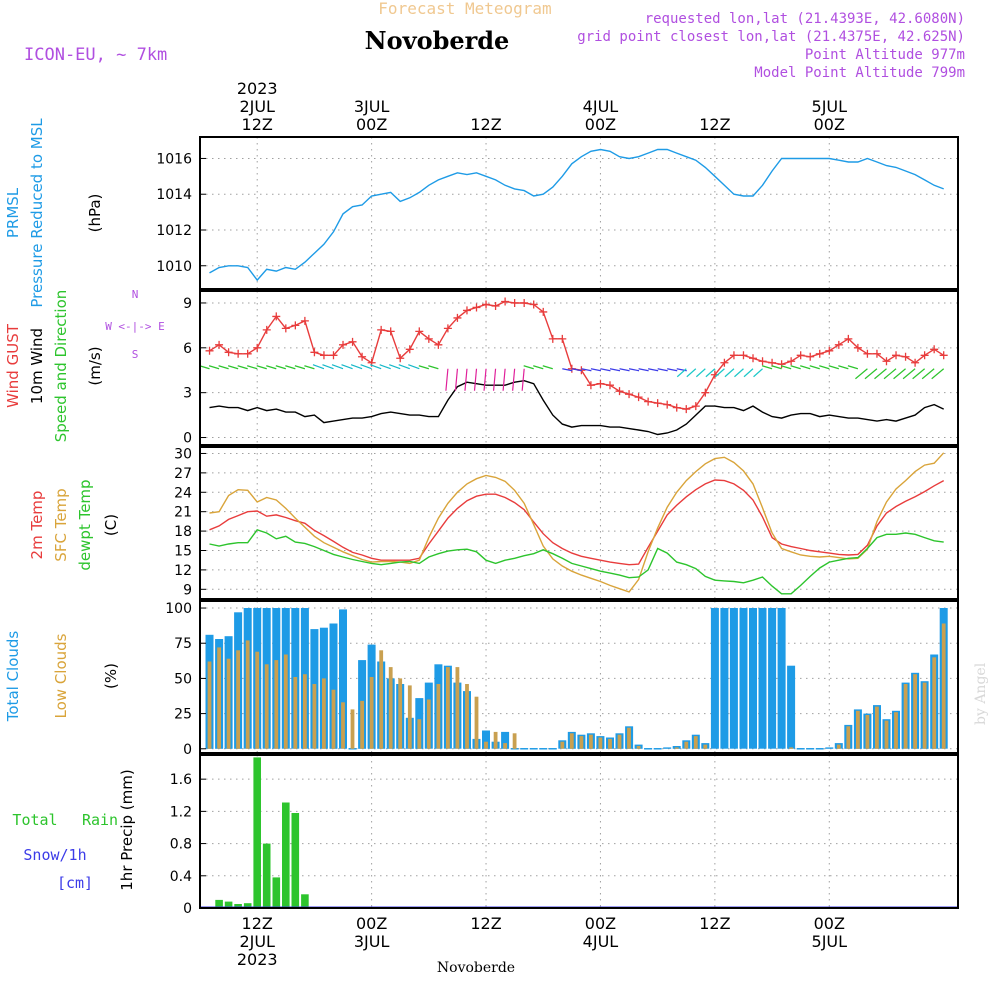 Image resolution: width=1000 pixels, height=1000 pixels. What do you see at coordinates (187, 394) in the screenshot?
I see `y-tick-label: 3` at bounding box center [187, 394].